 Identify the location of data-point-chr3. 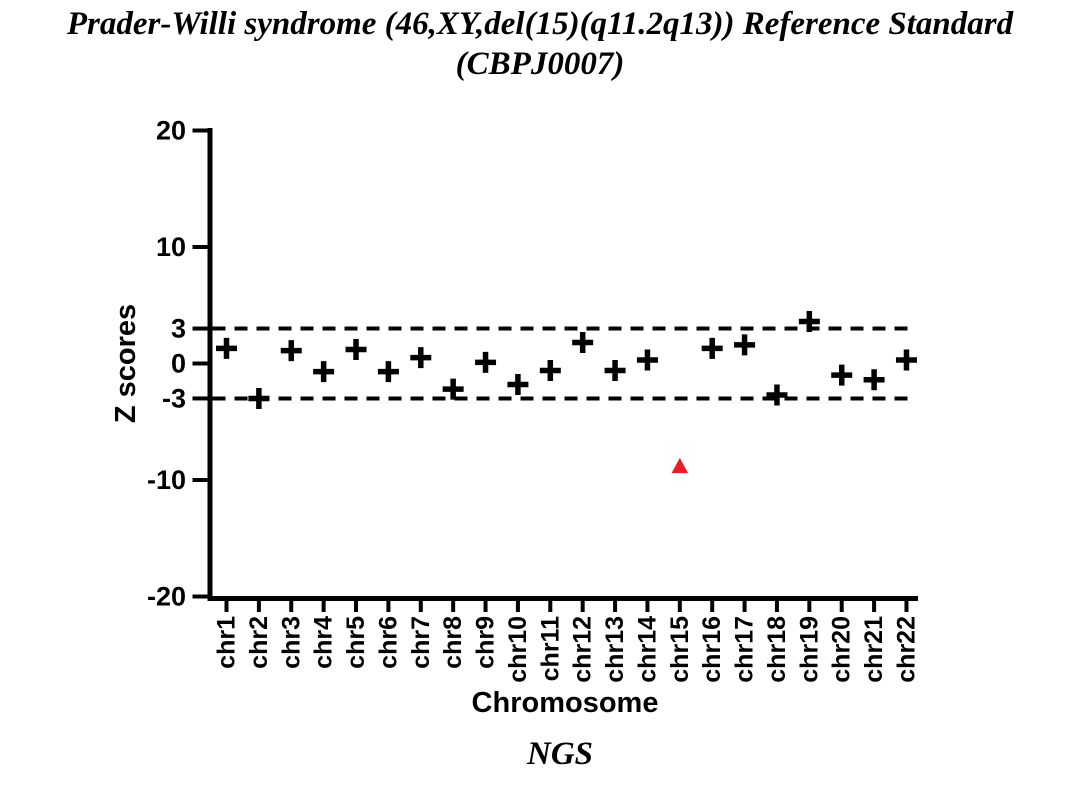
(291, 351).